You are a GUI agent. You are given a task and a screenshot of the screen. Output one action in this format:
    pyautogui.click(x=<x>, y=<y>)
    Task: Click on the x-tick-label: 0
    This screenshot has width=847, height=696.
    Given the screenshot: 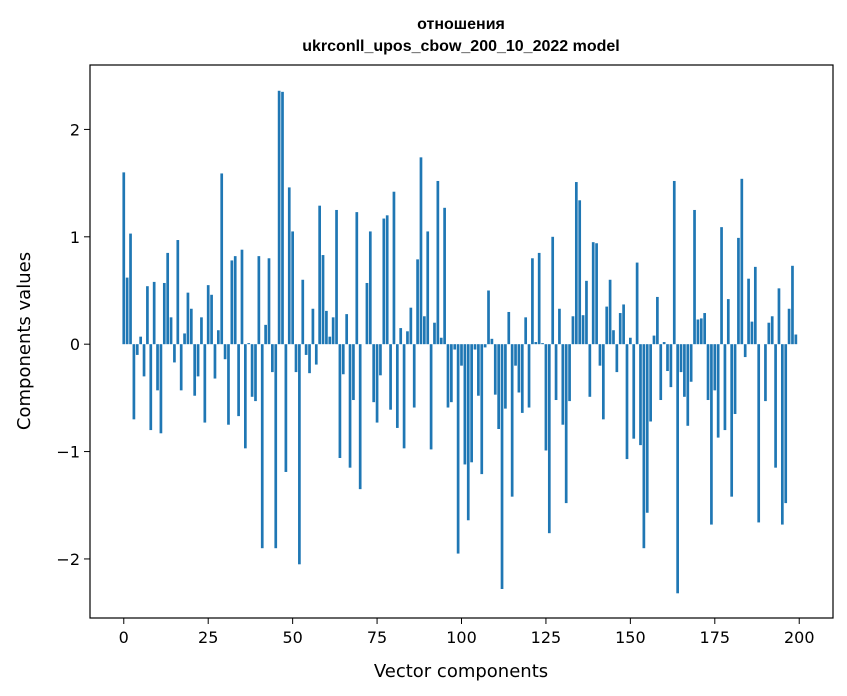 What is the action you would take?
    pyautogui.click(x=124, y=637)
    